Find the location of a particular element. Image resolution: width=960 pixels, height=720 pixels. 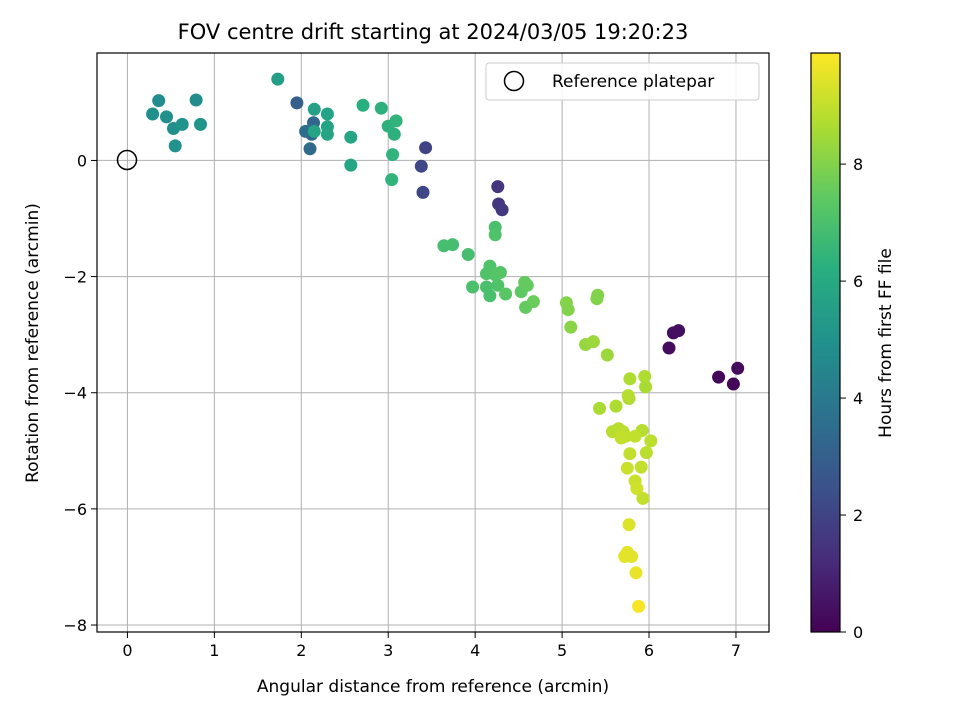

colorbar-tick-label: 8 is located at coordinates (858, 164).